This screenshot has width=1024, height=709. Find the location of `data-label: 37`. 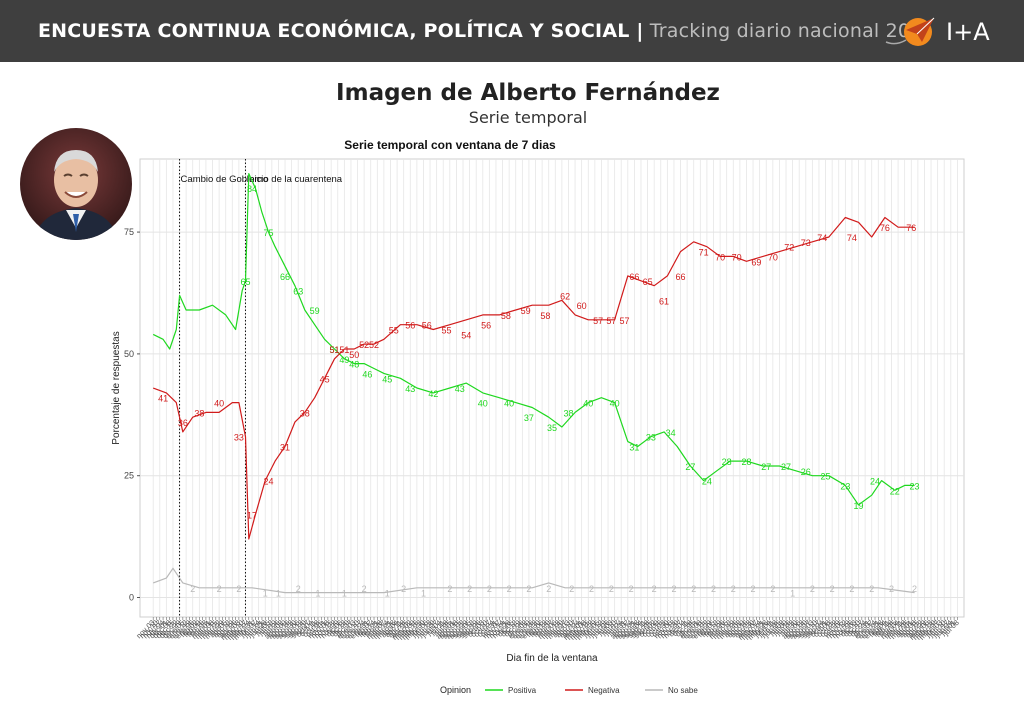

data-label: 37 is located at coordinates (529, 418).